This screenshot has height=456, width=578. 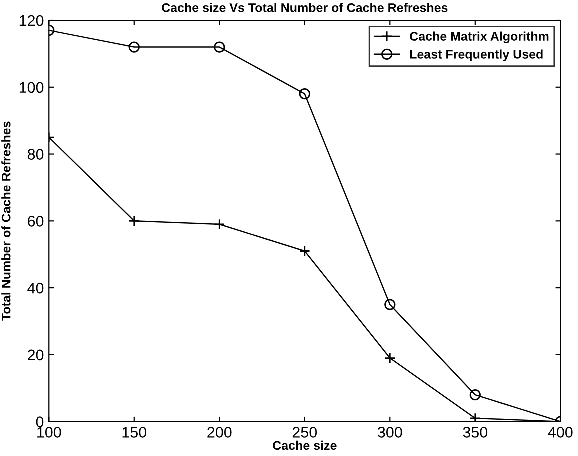 I want to click on legend-label: Cache Matrix Algorithm, so click(x=479, y=38).